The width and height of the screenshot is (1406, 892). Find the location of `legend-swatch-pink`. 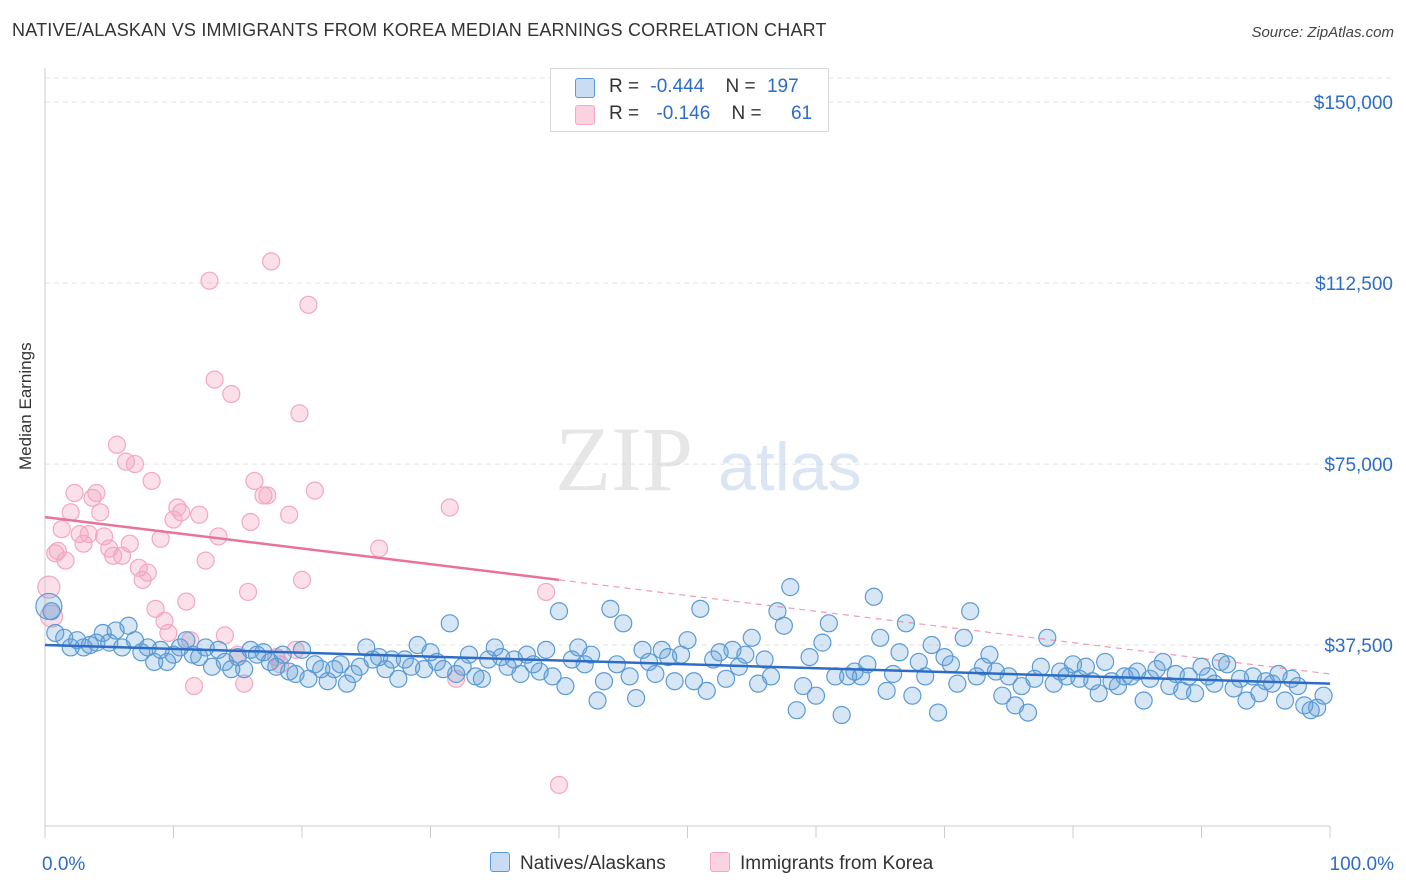

legend-swatch-pink is located at coordinates (585, 115).